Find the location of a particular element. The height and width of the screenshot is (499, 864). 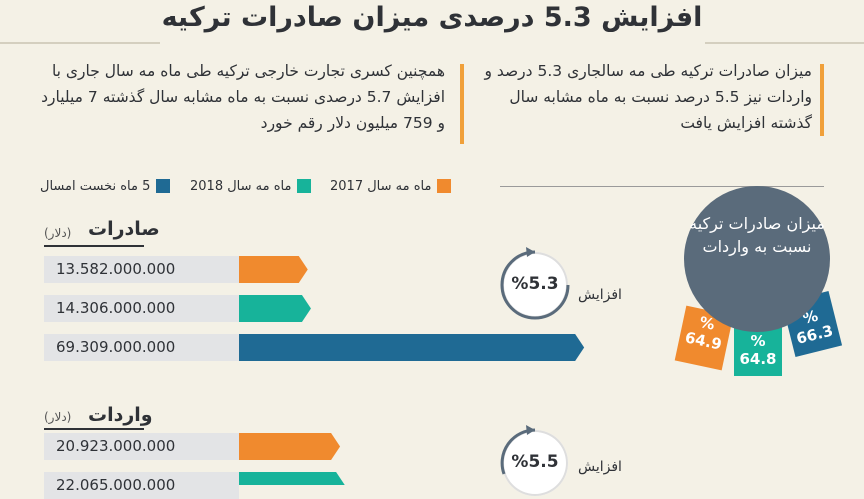

intro-accent-right is located at coordinates (822, 100).